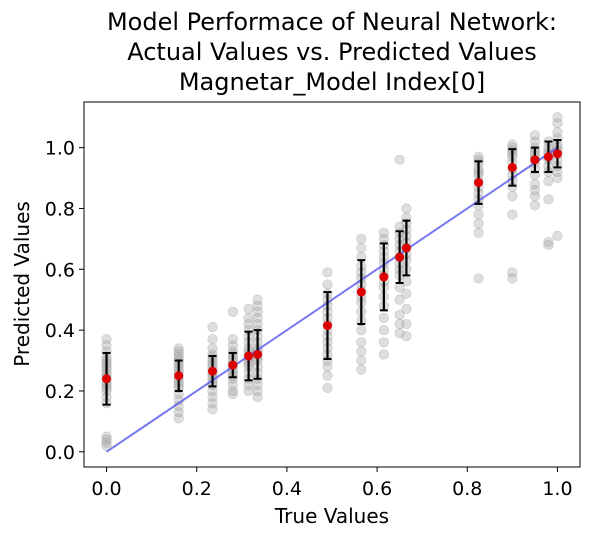  Describe the element at coordinates (332, 22) in the screenshot. I see `title-line-1: Model Performace of Neural Network:` at that location.